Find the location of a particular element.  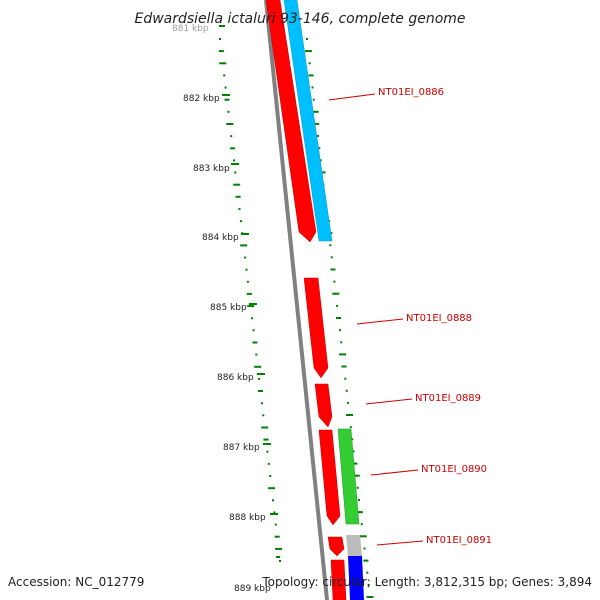

gene-label-0886: NT01EI_0886 is located at coordinates (411, 92).